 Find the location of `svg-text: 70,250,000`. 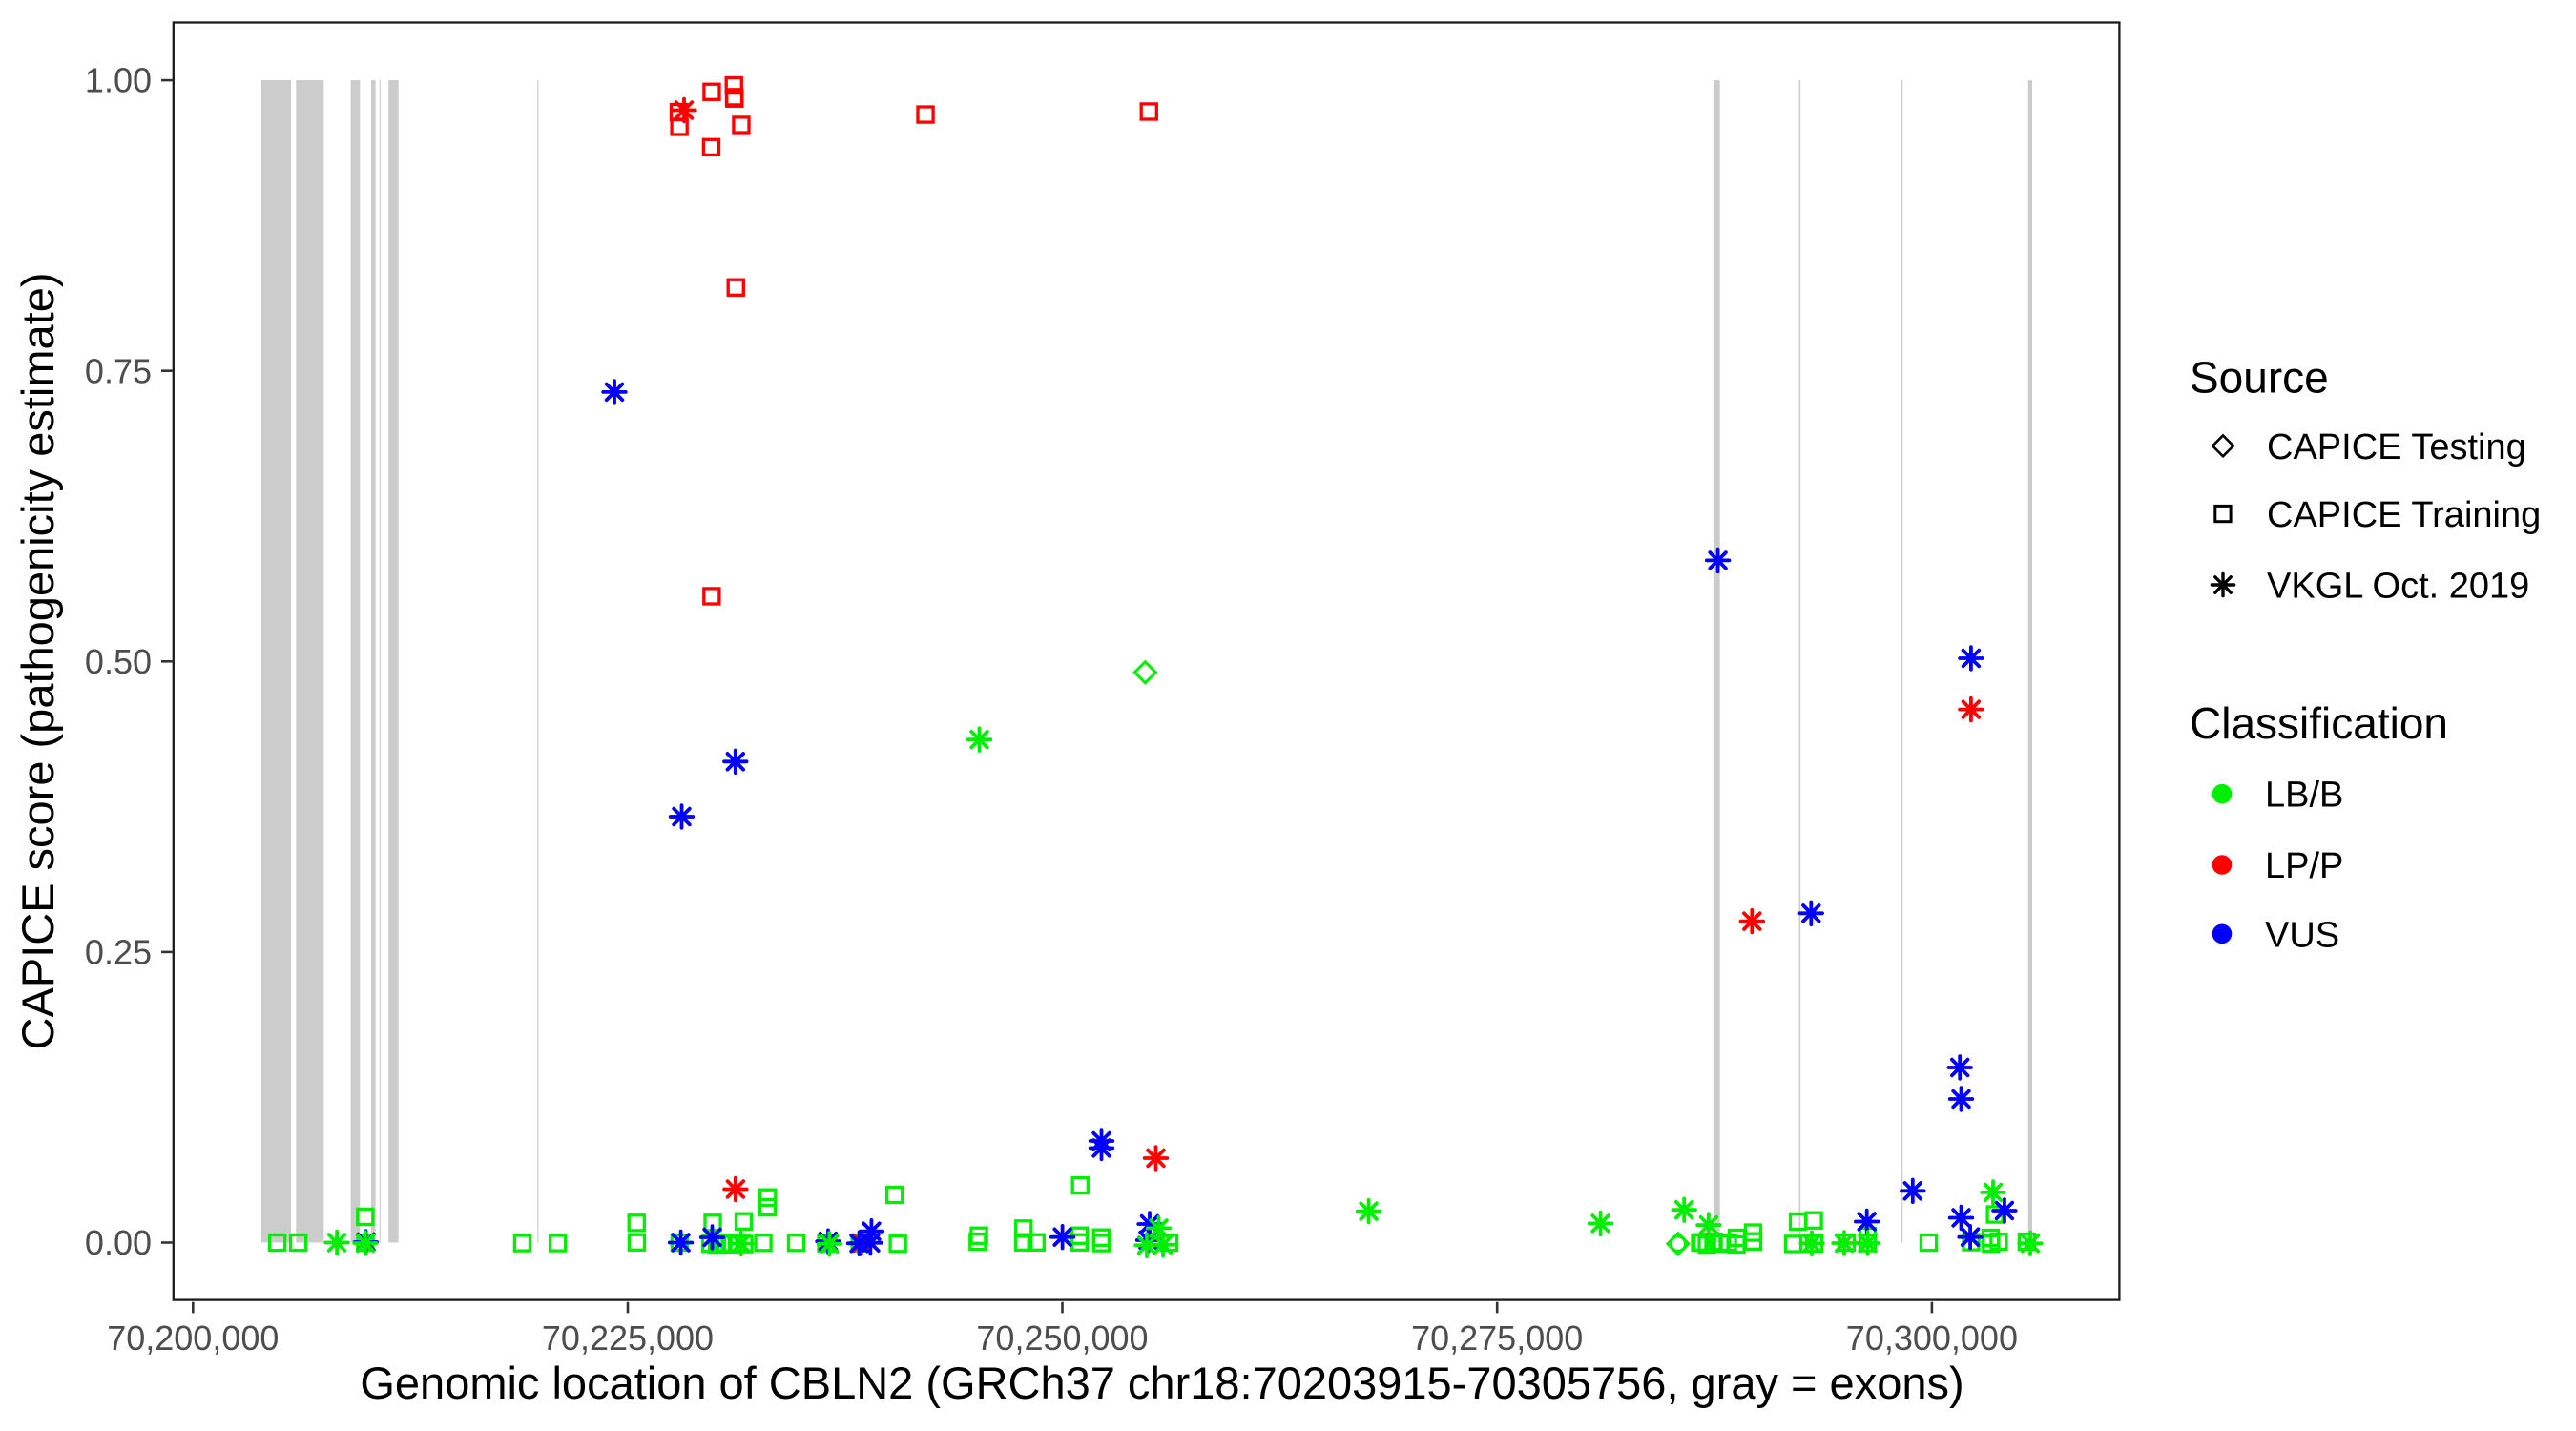

svg-text: 70,250,000 is located at coordinates (1062, 1338).